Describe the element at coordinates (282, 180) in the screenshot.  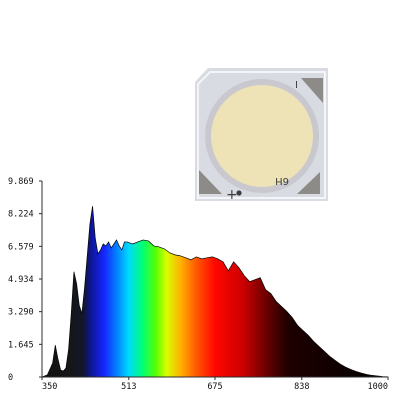
I see `model-label: 6H` at that location.